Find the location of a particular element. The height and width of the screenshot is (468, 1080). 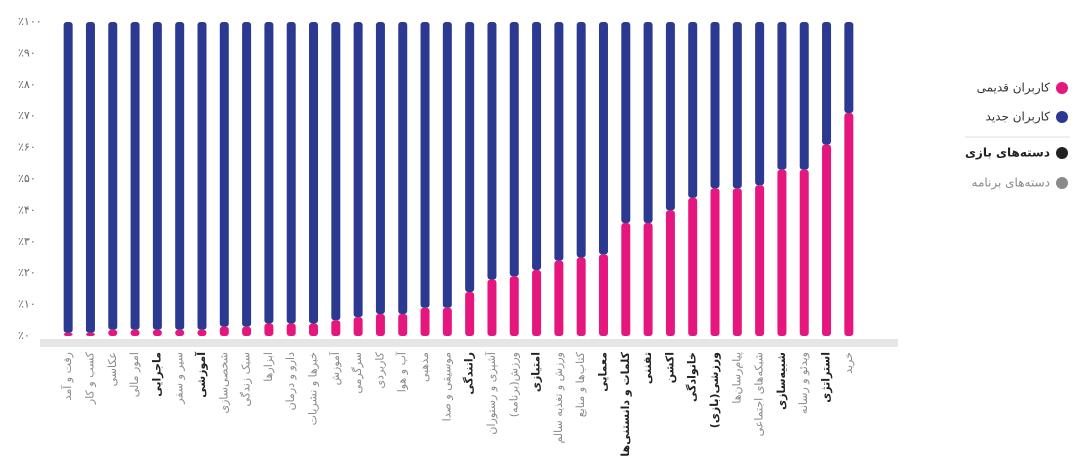

y-tick-label: ٪۰ is located at coordinates (24, 335).